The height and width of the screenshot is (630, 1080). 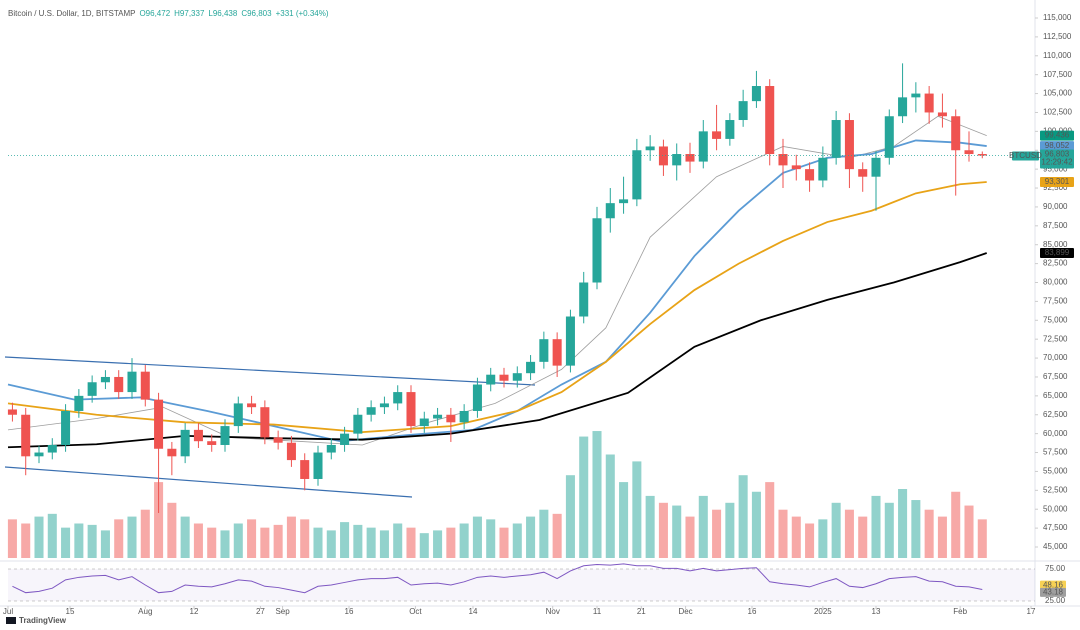 I want to click on x-tick-label: 27, so click(x=260, y=611).